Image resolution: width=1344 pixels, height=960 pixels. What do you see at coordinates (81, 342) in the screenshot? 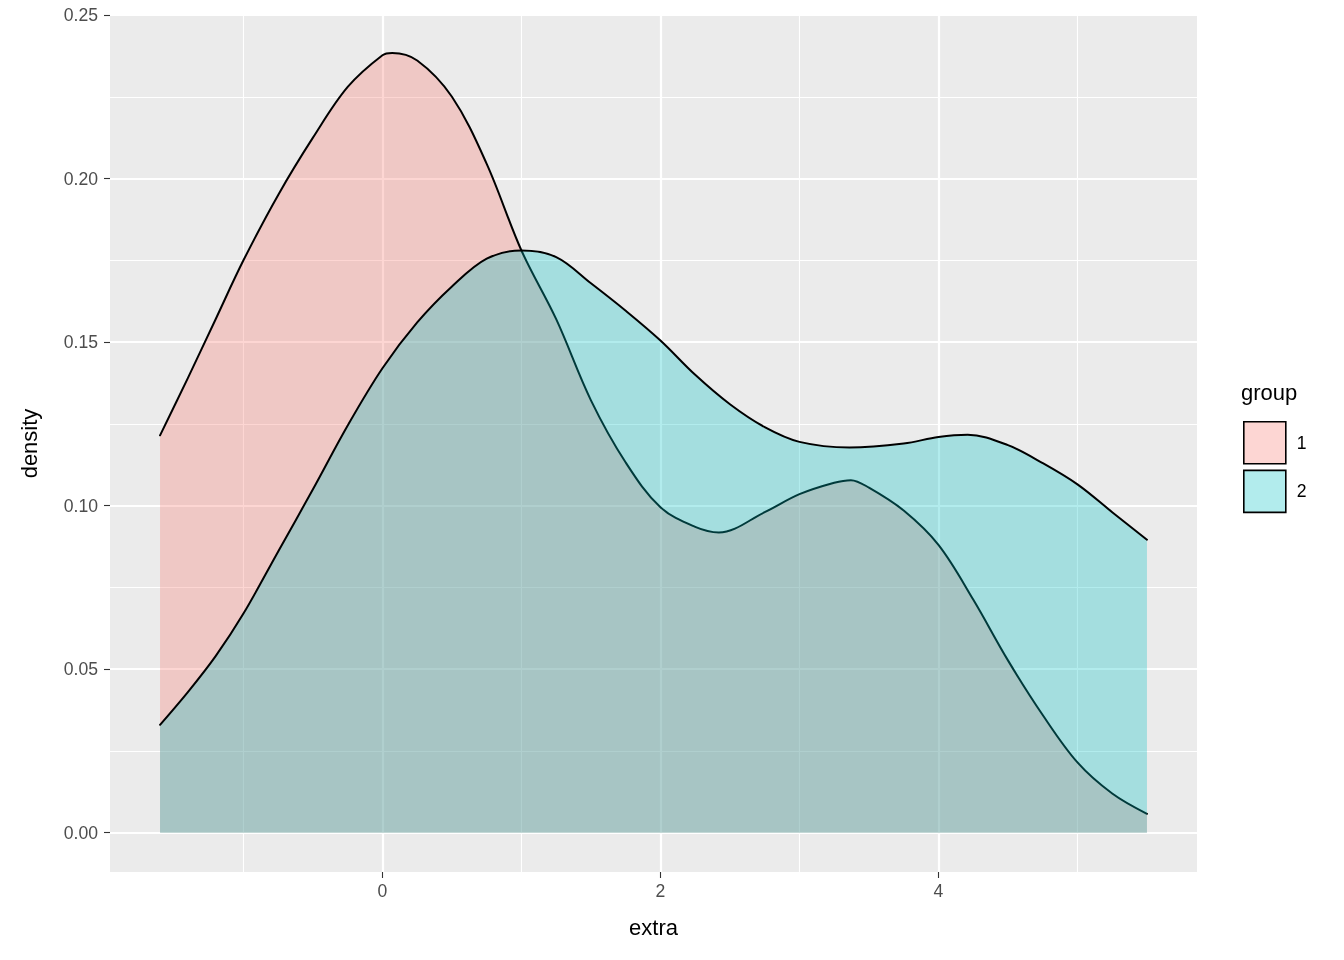
I see `y-tick-label: 0.15` at bounding box center [81, 342].